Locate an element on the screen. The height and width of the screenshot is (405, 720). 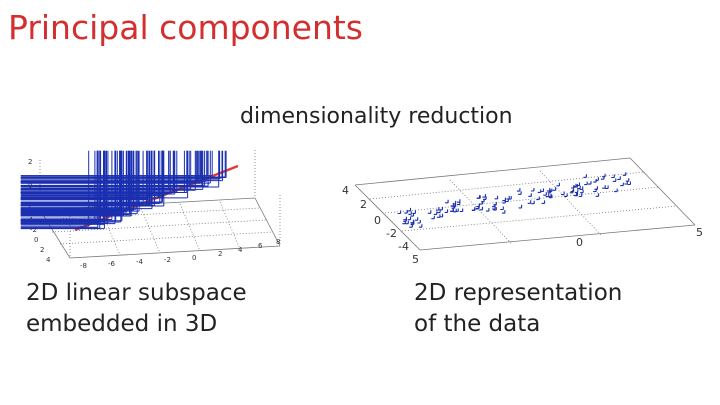
caption-line: embedded in 3D is located at coordinates (122, 324).